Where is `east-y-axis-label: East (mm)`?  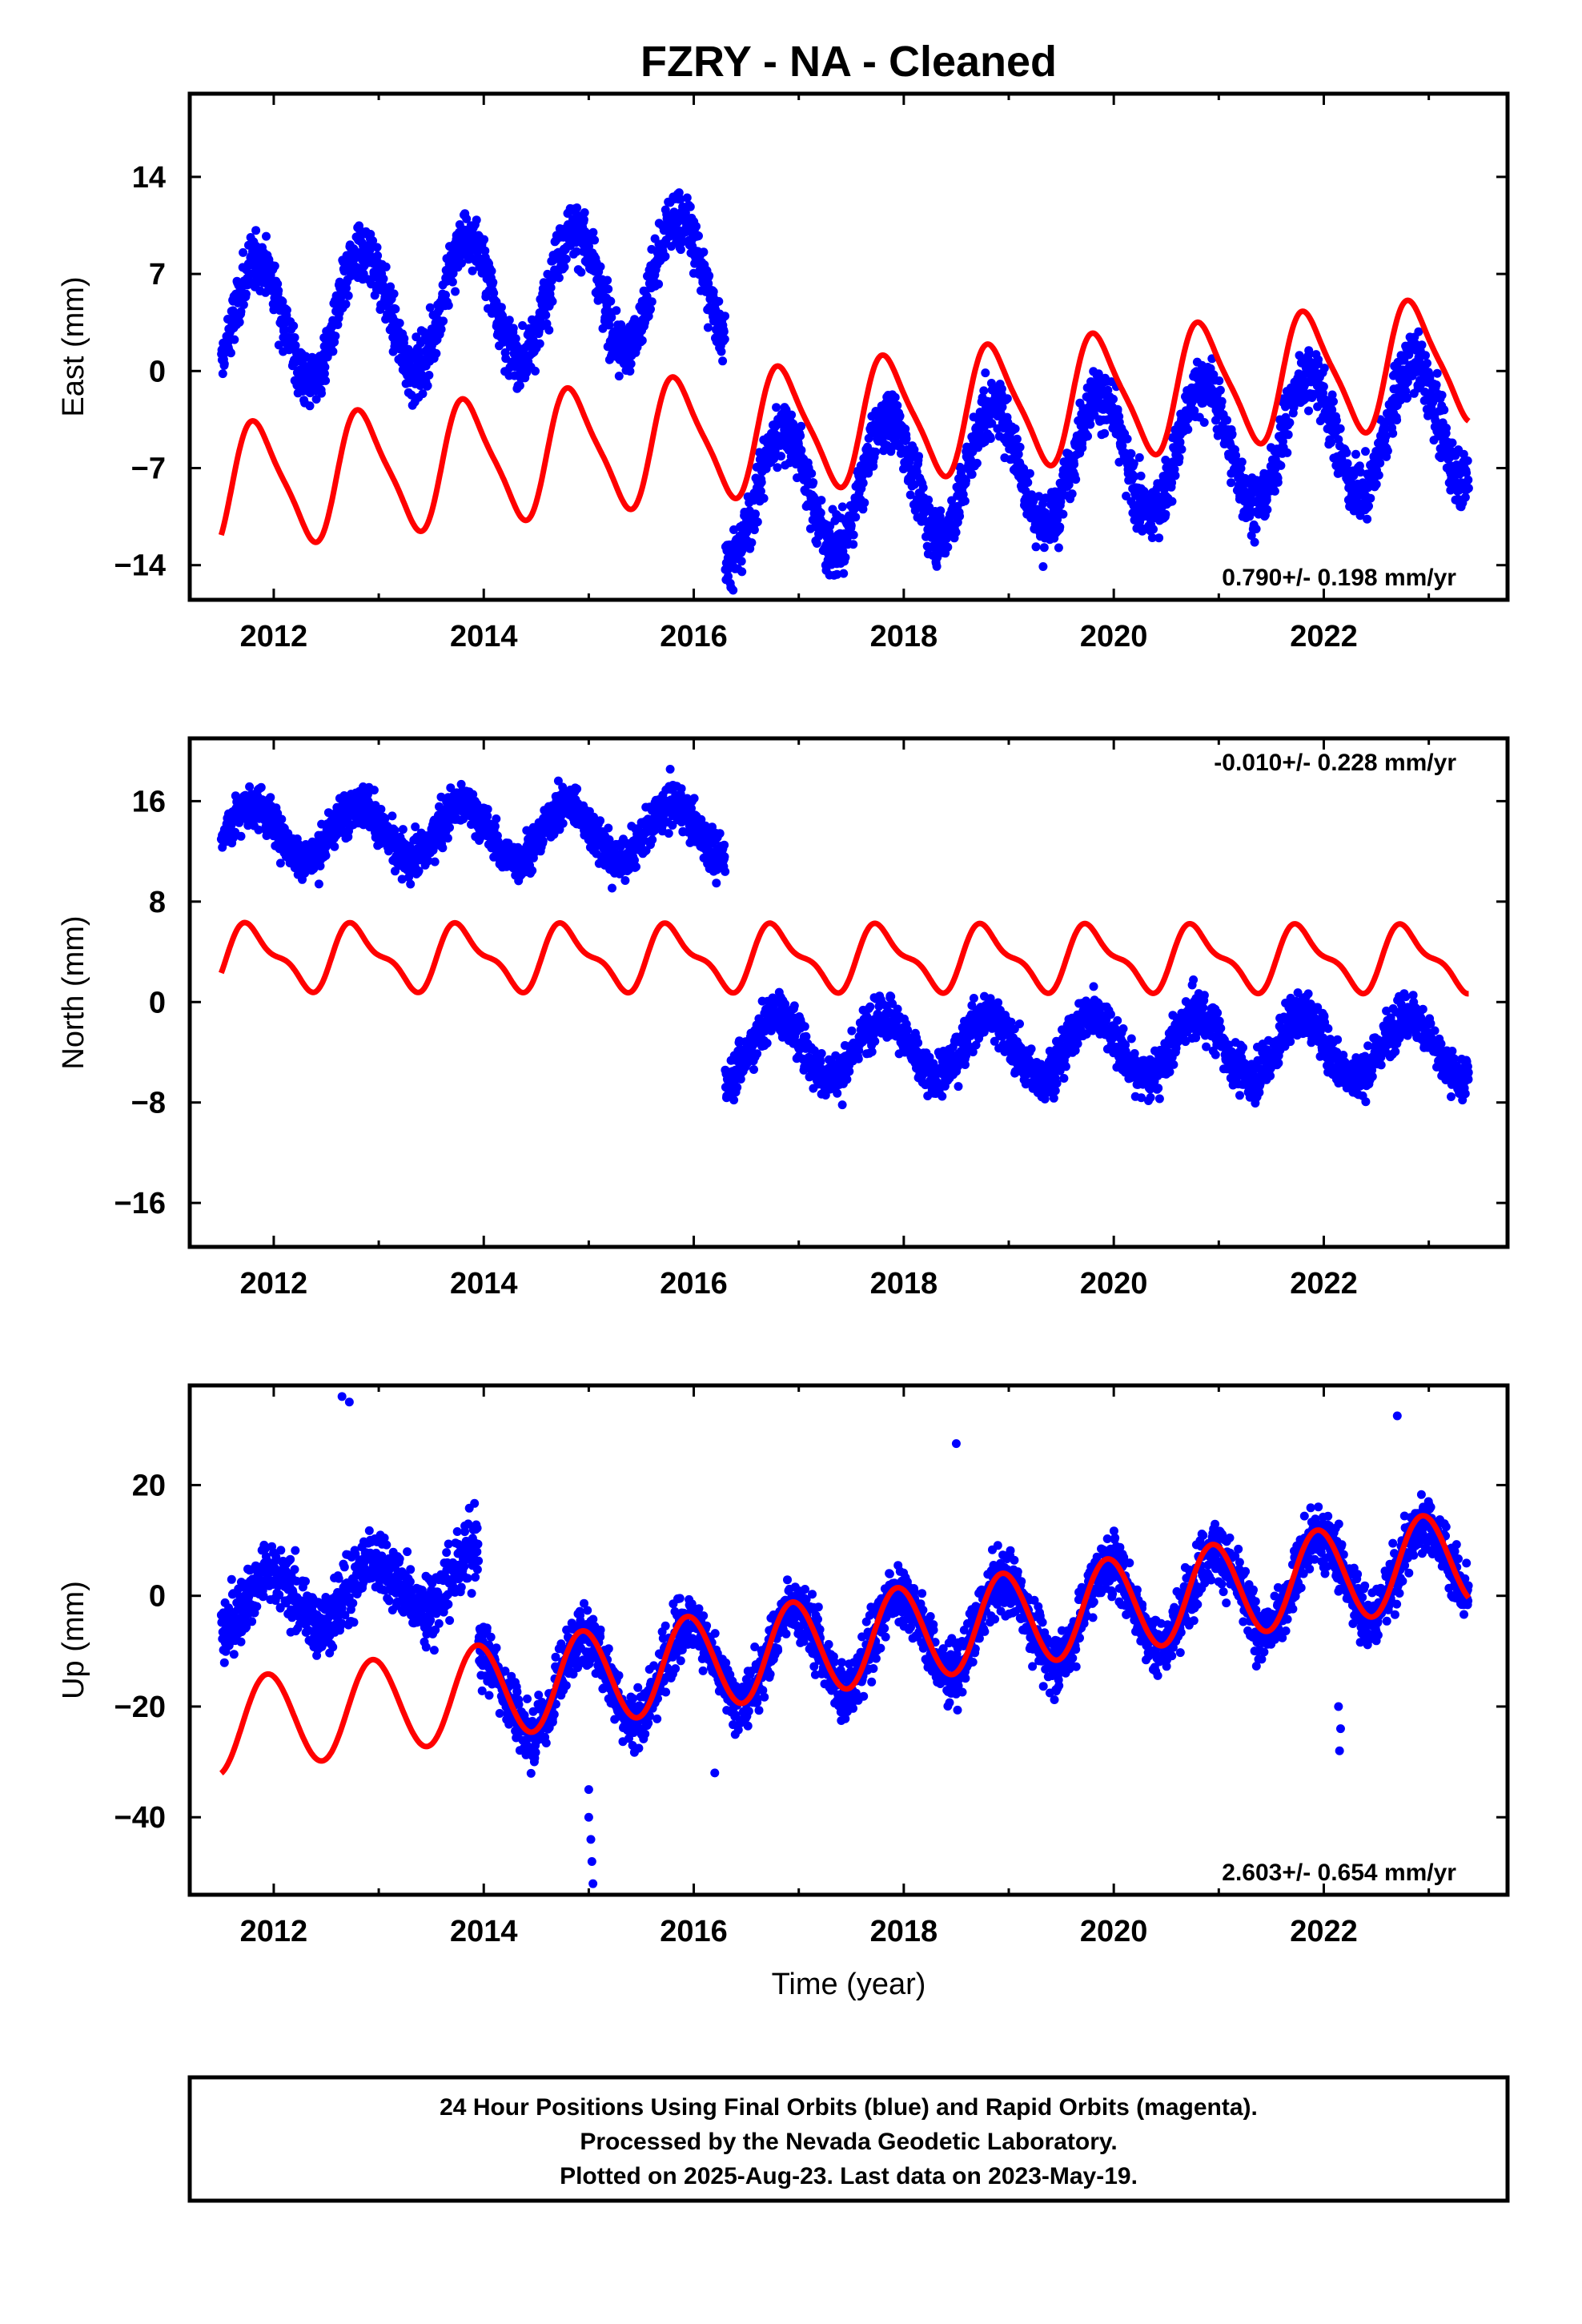
east-y-axis-label: East (mm) is located at coordinates (74, 346).